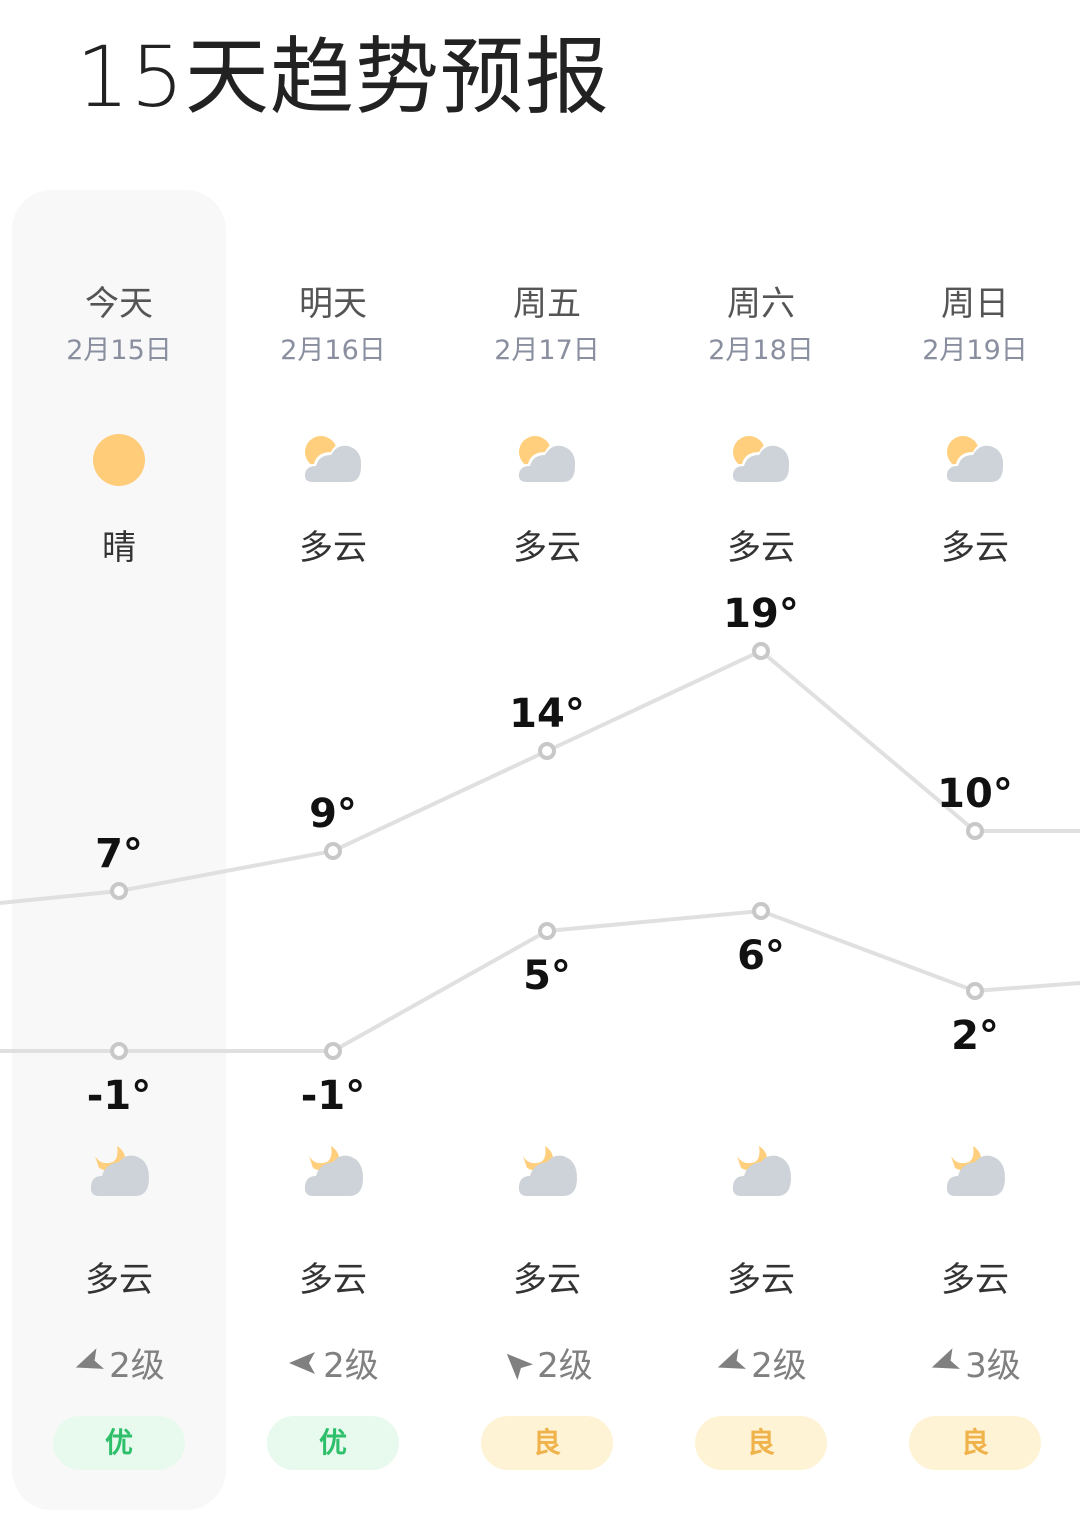  I want to click on day-name: 今天, so click(119, 304).